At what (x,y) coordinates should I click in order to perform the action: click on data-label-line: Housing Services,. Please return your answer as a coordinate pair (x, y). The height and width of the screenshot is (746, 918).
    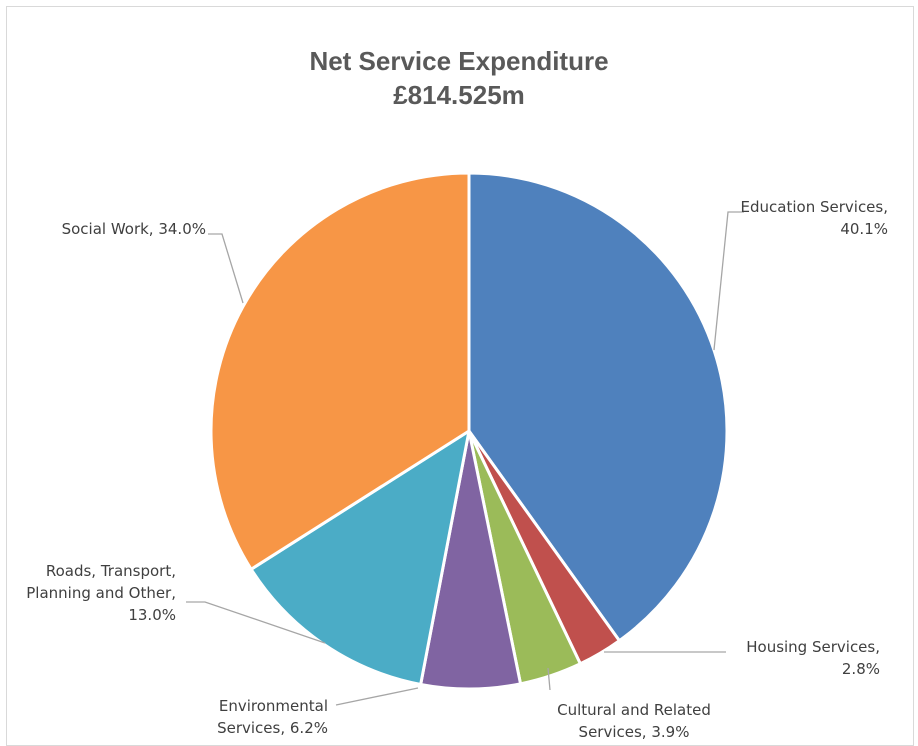
    Looking at the image, I should click on (813, 647).